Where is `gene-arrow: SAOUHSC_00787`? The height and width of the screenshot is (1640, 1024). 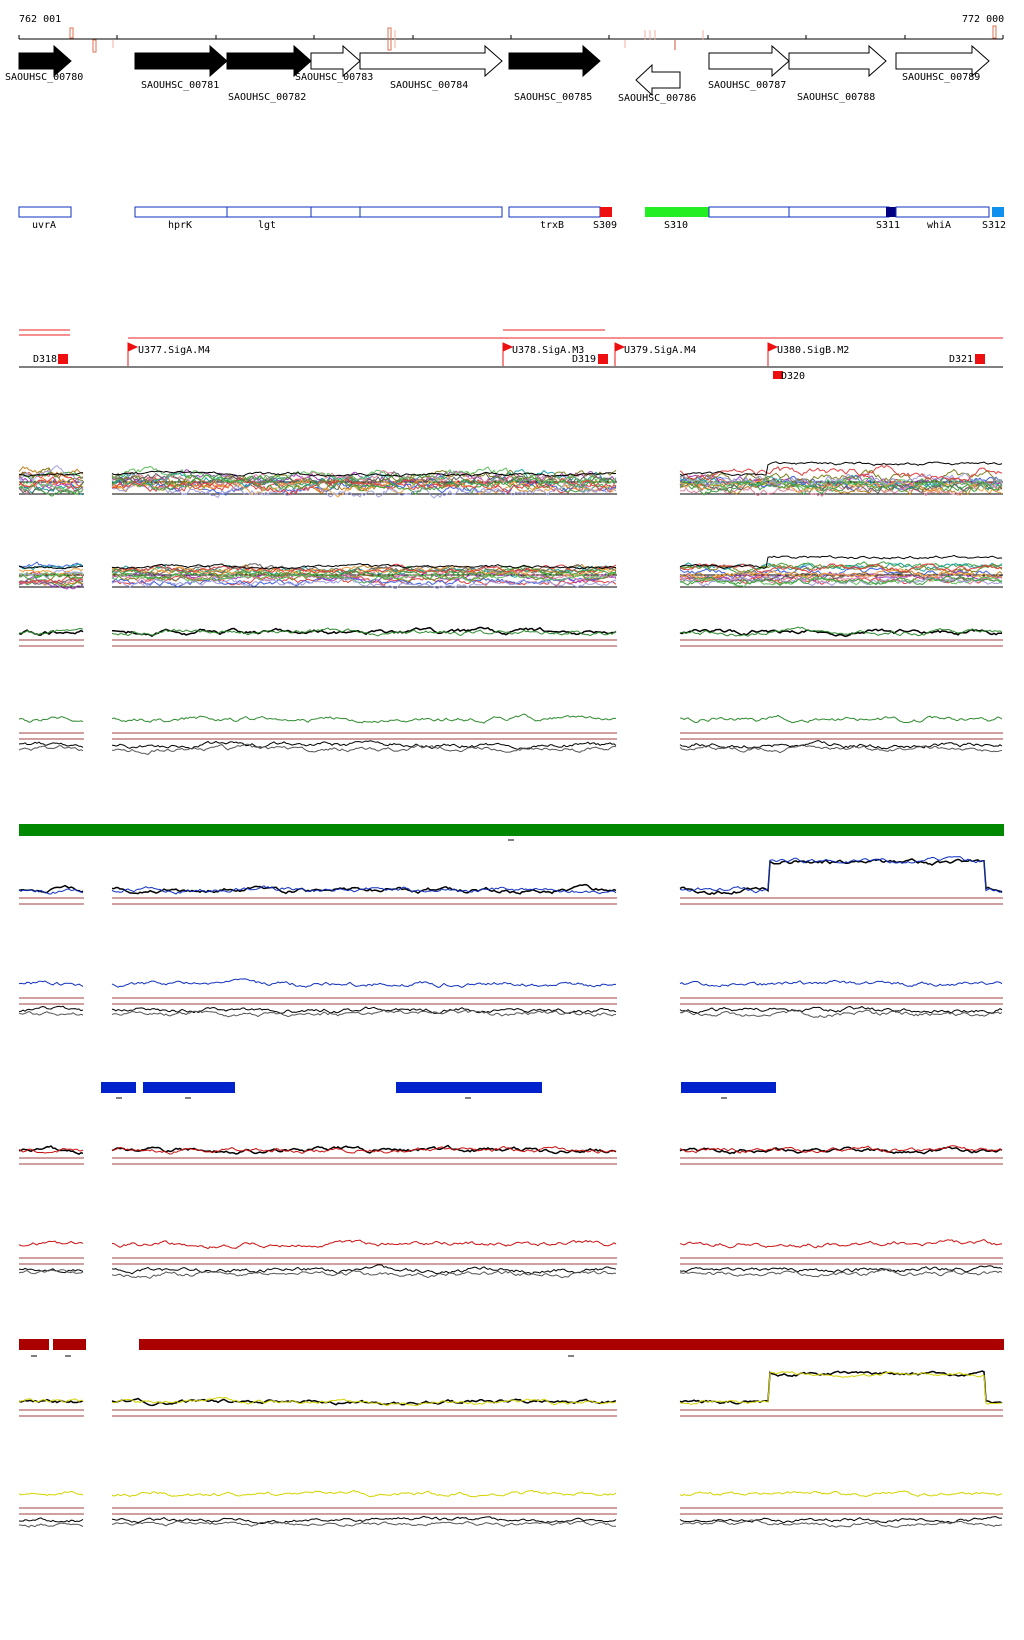
gene-arrow: SAOUHSC_00787 is located at coordinates (749, 67).